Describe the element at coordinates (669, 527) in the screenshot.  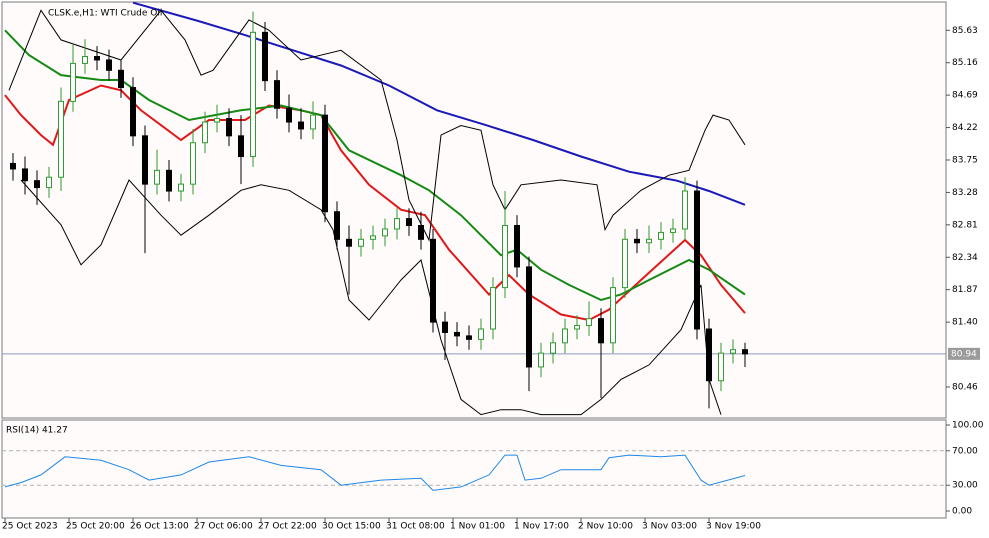
I see `x-tick-label: 3 Nov 03:00` at that location.